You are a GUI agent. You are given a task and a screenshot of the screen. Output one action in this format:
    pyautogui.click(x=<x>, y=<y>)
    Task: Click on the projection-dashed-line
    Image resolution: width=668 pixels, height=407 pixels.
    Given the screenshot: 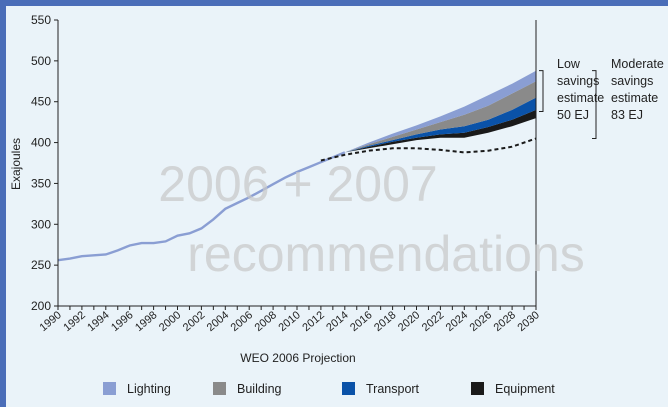 What is the action you would take?
    pyautogui.click(x=428, y=149)
    